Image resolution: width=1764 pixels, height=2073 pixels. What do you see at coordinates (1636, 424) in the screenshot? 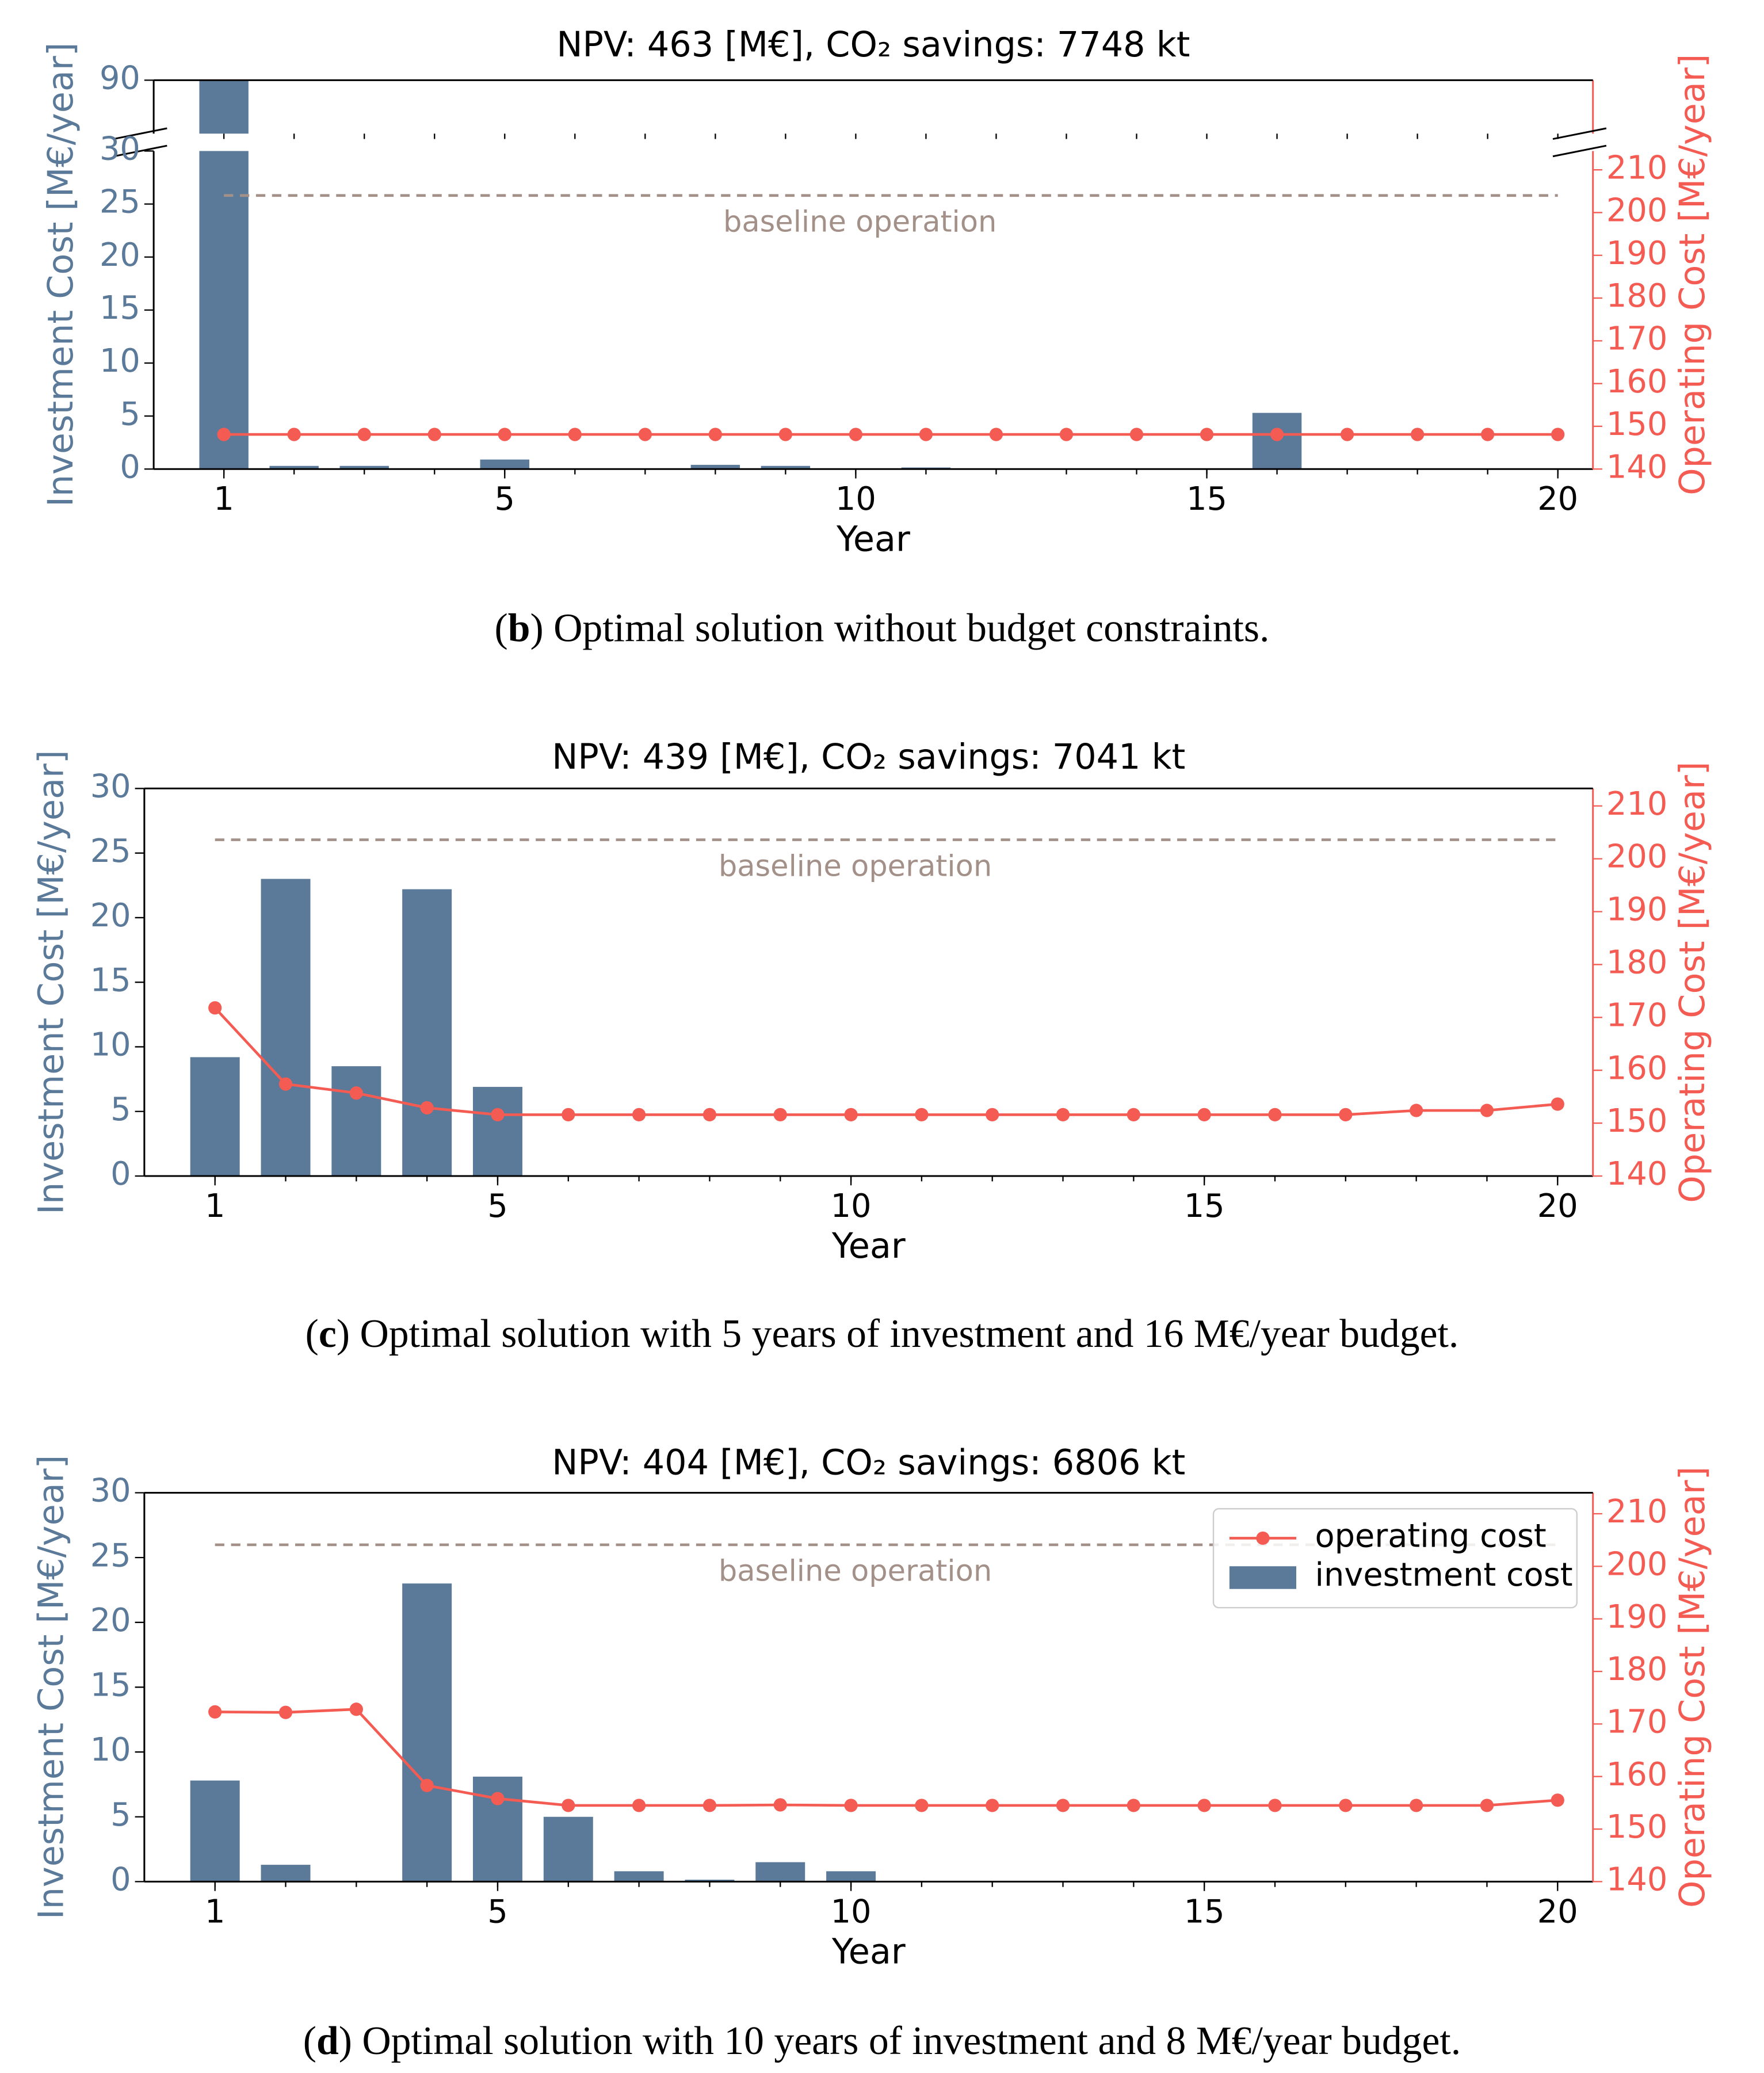
I see `y2-tick-label: 150` at bounding box center [1636, 424].